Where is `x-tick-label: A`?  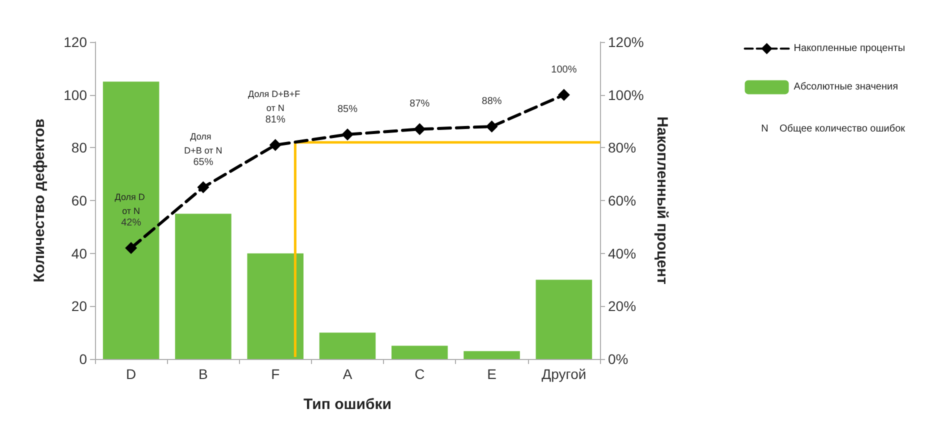 x-tick-label: A is located at coordinates (347, 374).